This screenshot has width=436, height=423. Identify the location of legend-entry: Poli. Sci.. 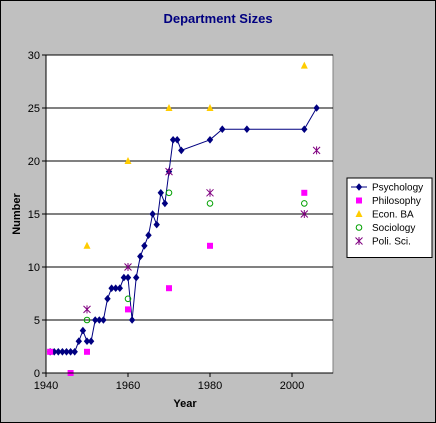
(383, 242).